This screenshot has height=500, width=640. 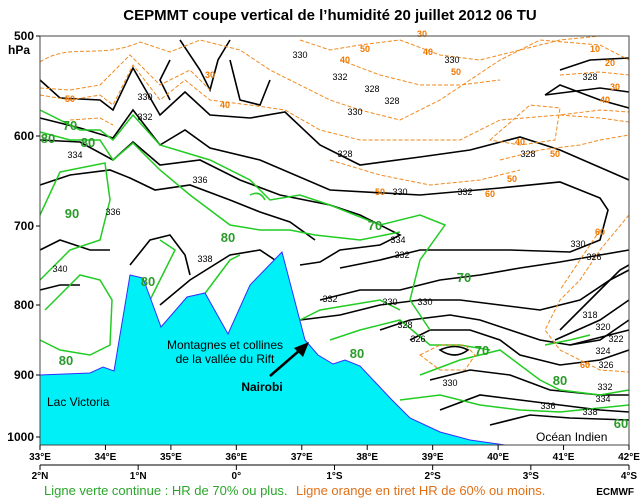 What do you see at coordinates (512, 179) in the screenshot?
I see `humidity-low-label: 50` at bounding box center [512, 179].